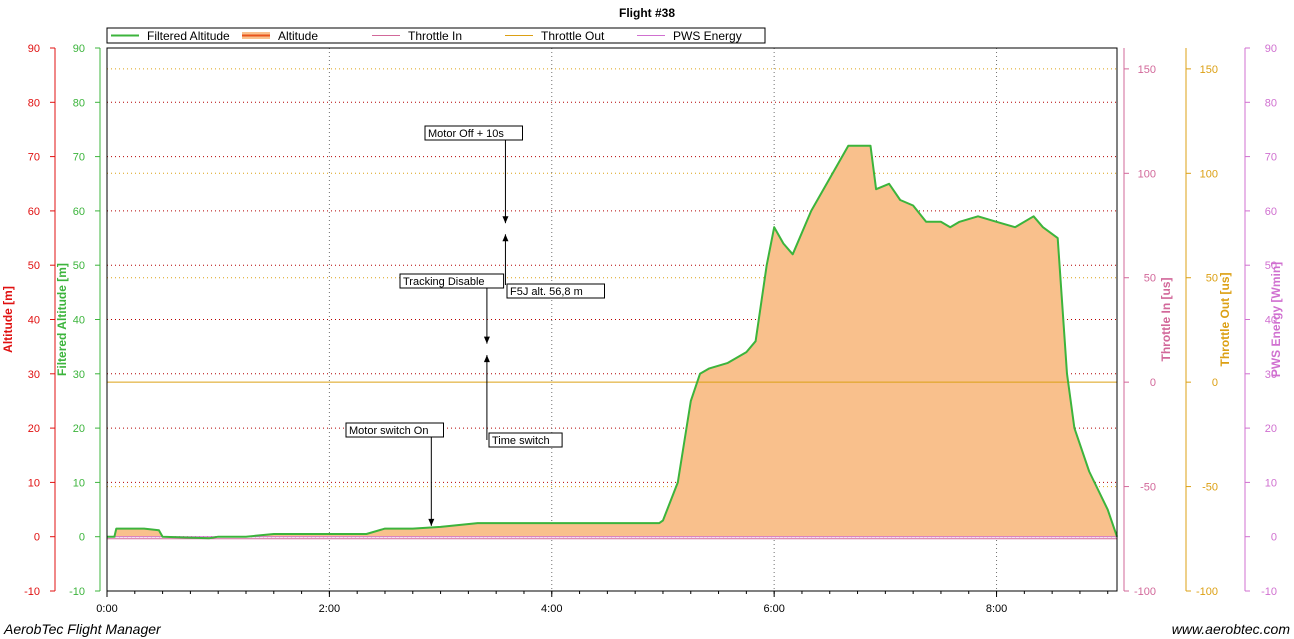  I want to click on y-axis-5: 90 80 70 60 50 40 30 20 10 0 -10 PWS Energy [Wmin], so click(1263, 320).